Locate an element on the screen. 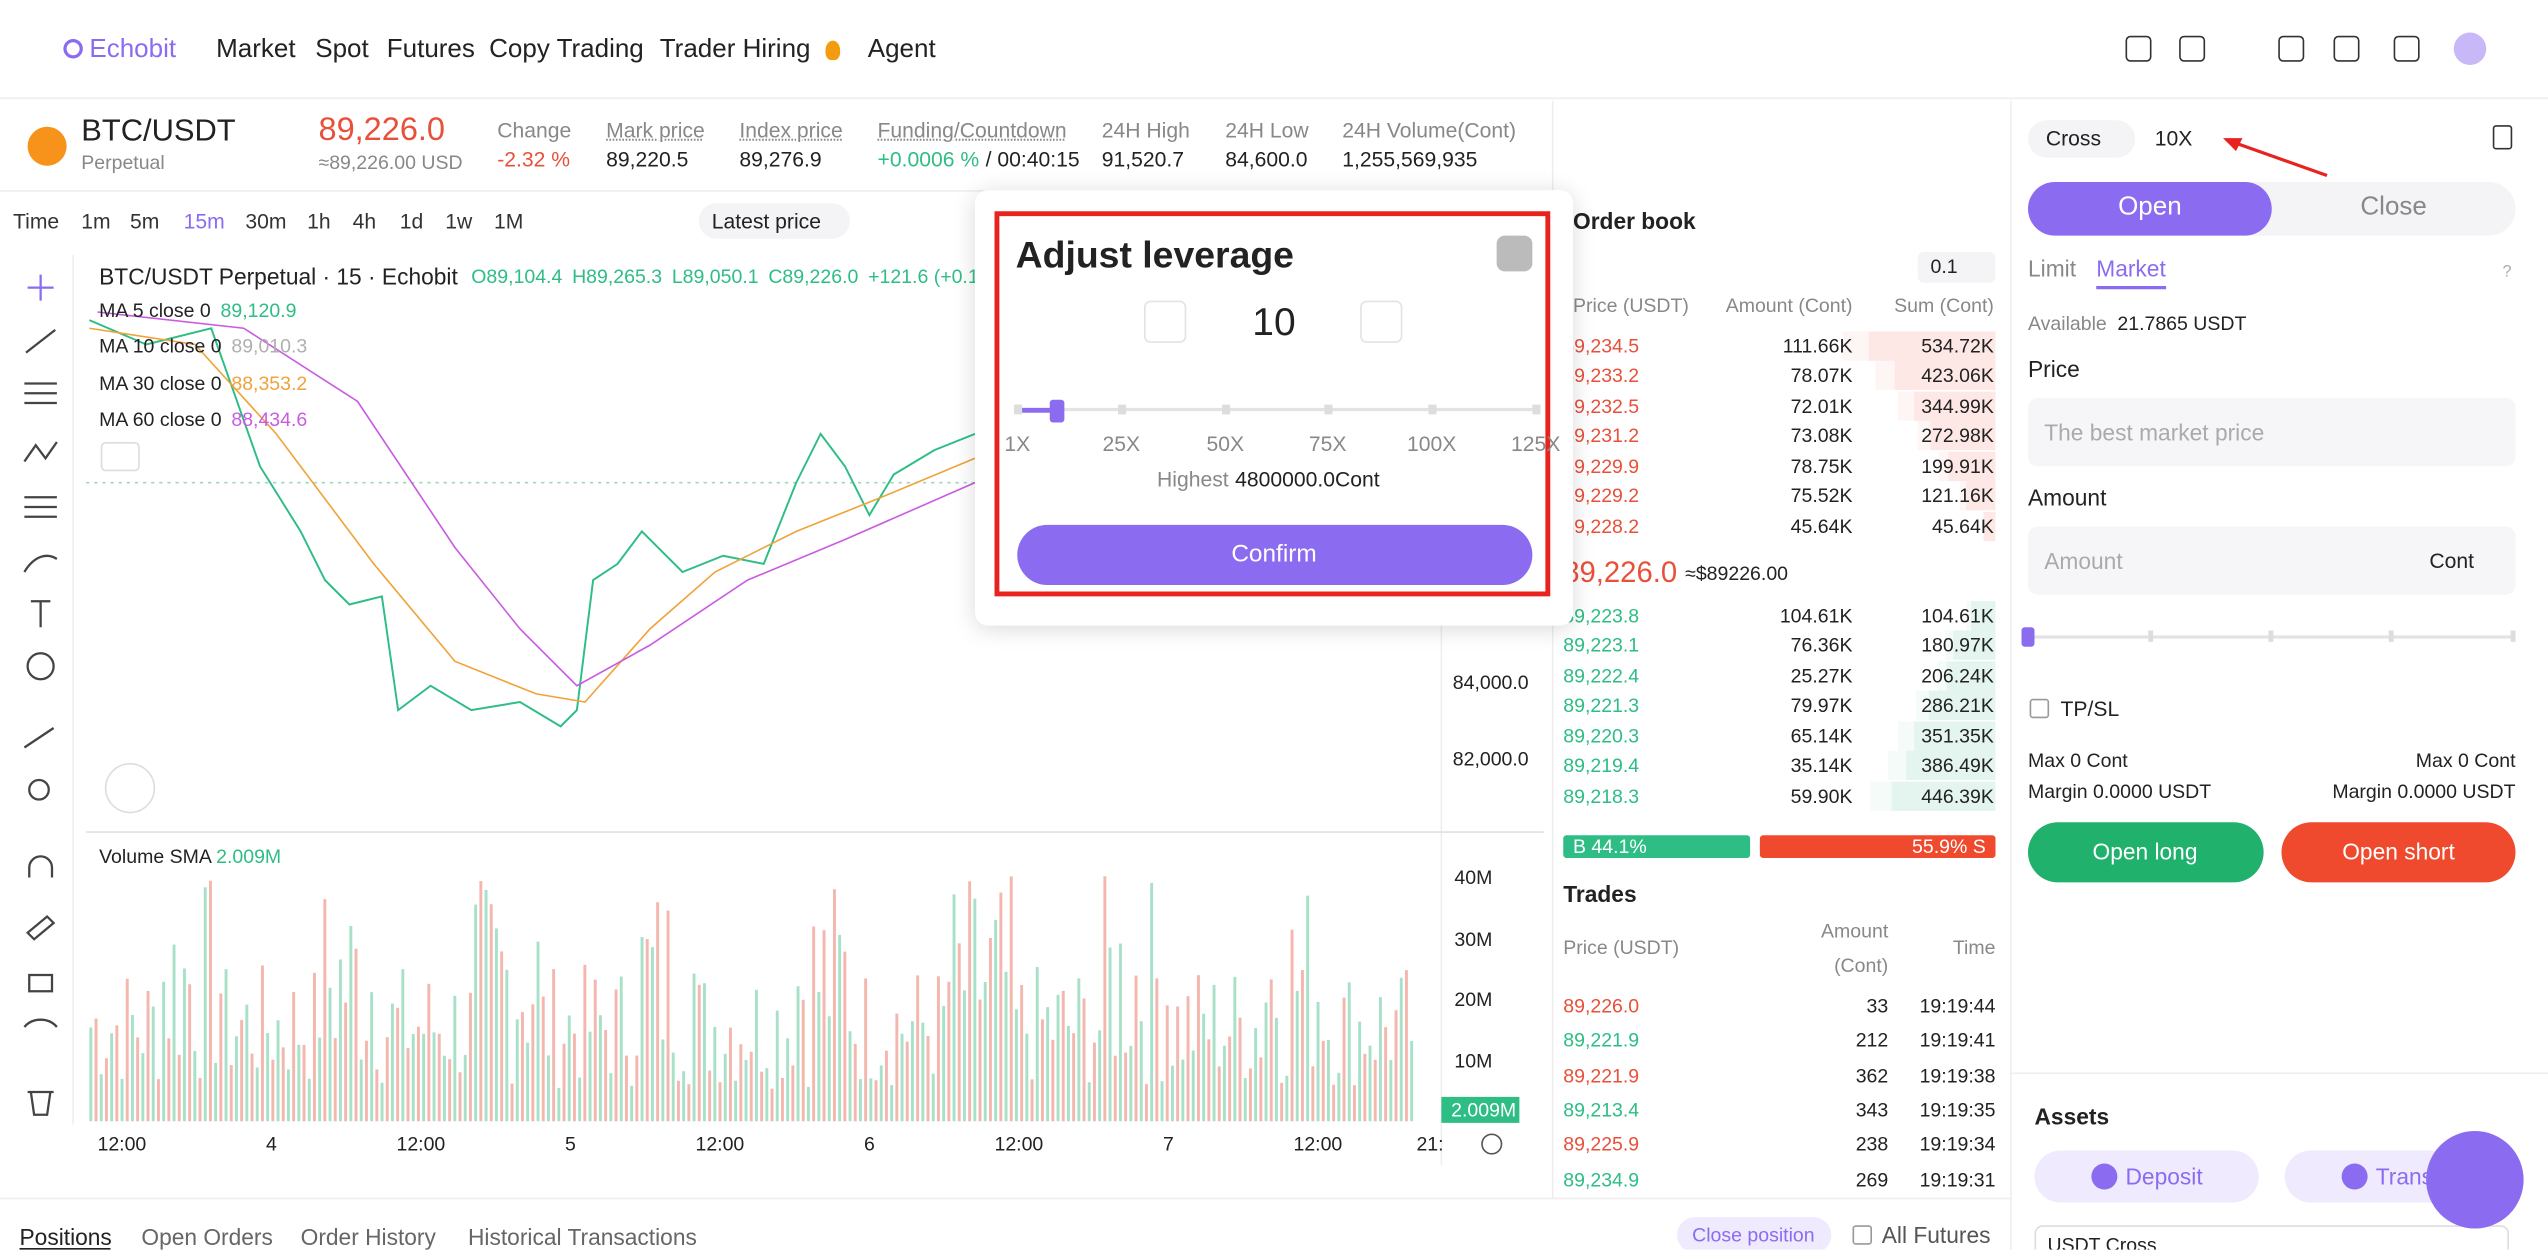  ob-price: 89,219.4 is located at coordinates (1601, 766).